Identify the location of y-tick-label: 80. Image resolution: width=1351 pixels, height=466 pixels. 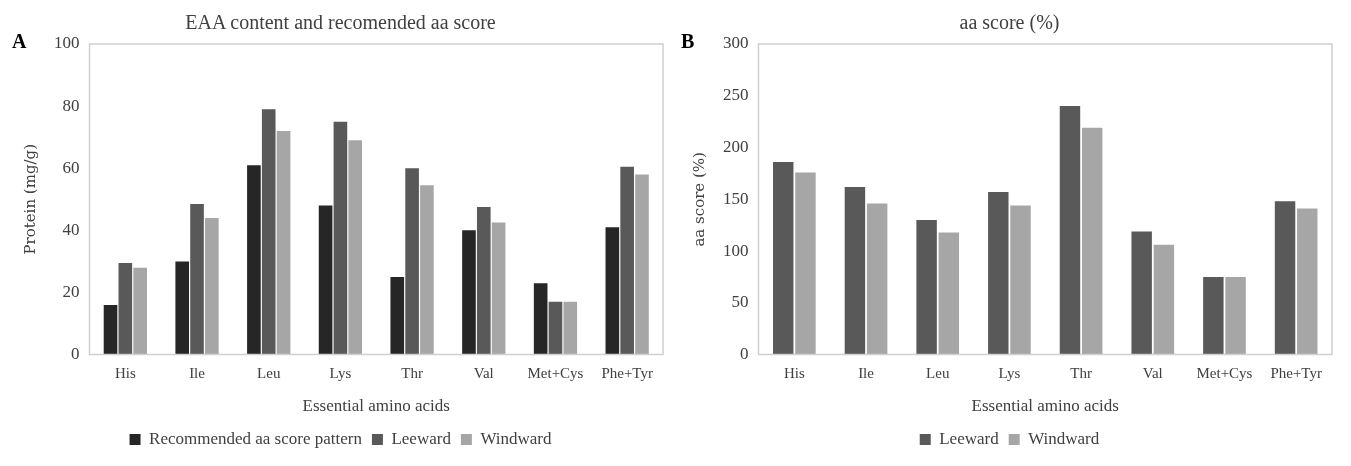
(71, 105).